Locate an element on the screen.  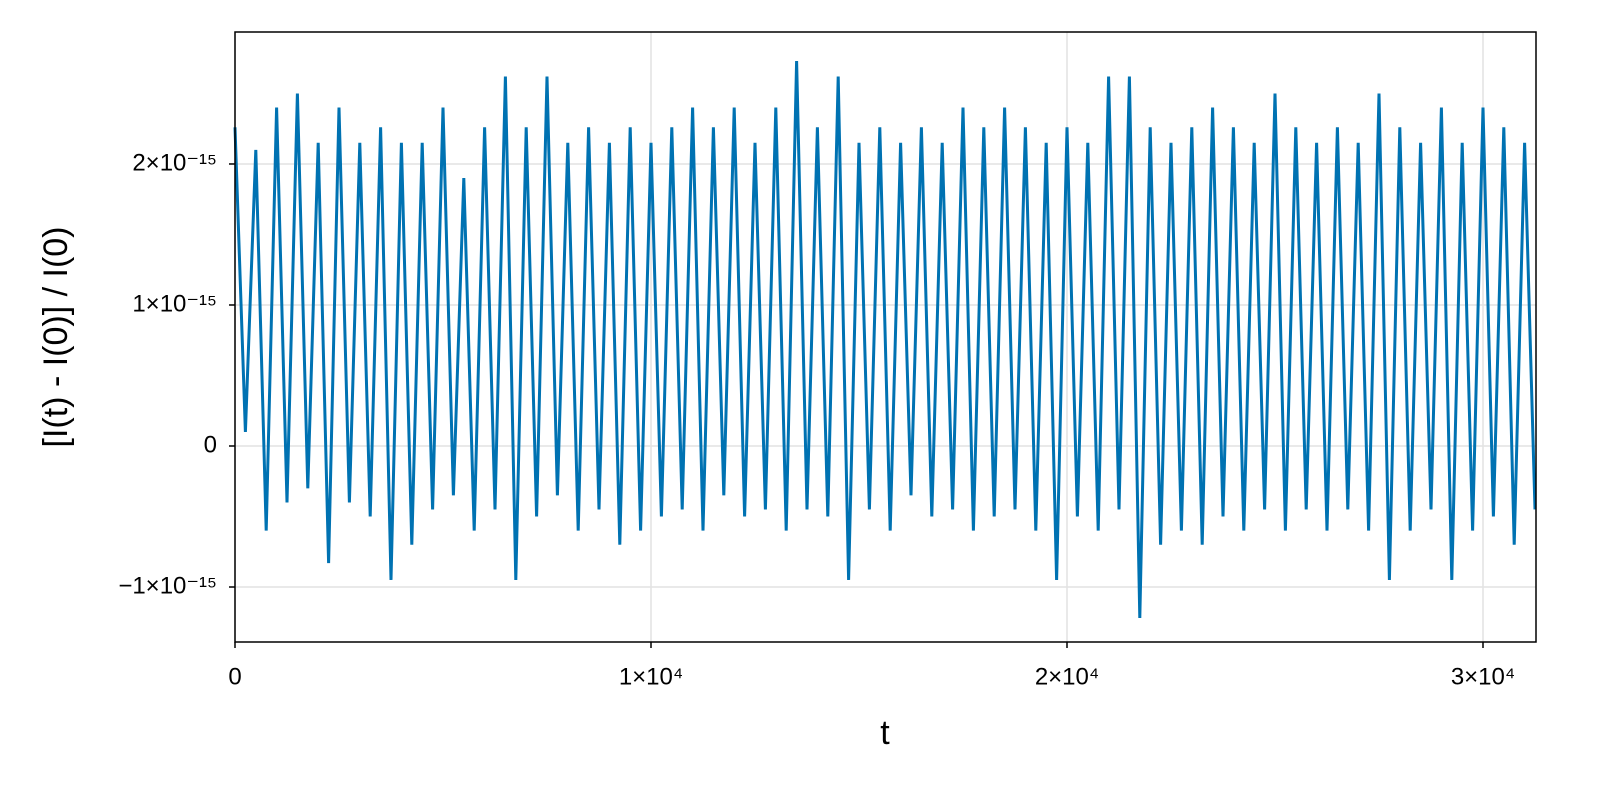
x-tick-label: 0 is located at coordinates (234, 676).